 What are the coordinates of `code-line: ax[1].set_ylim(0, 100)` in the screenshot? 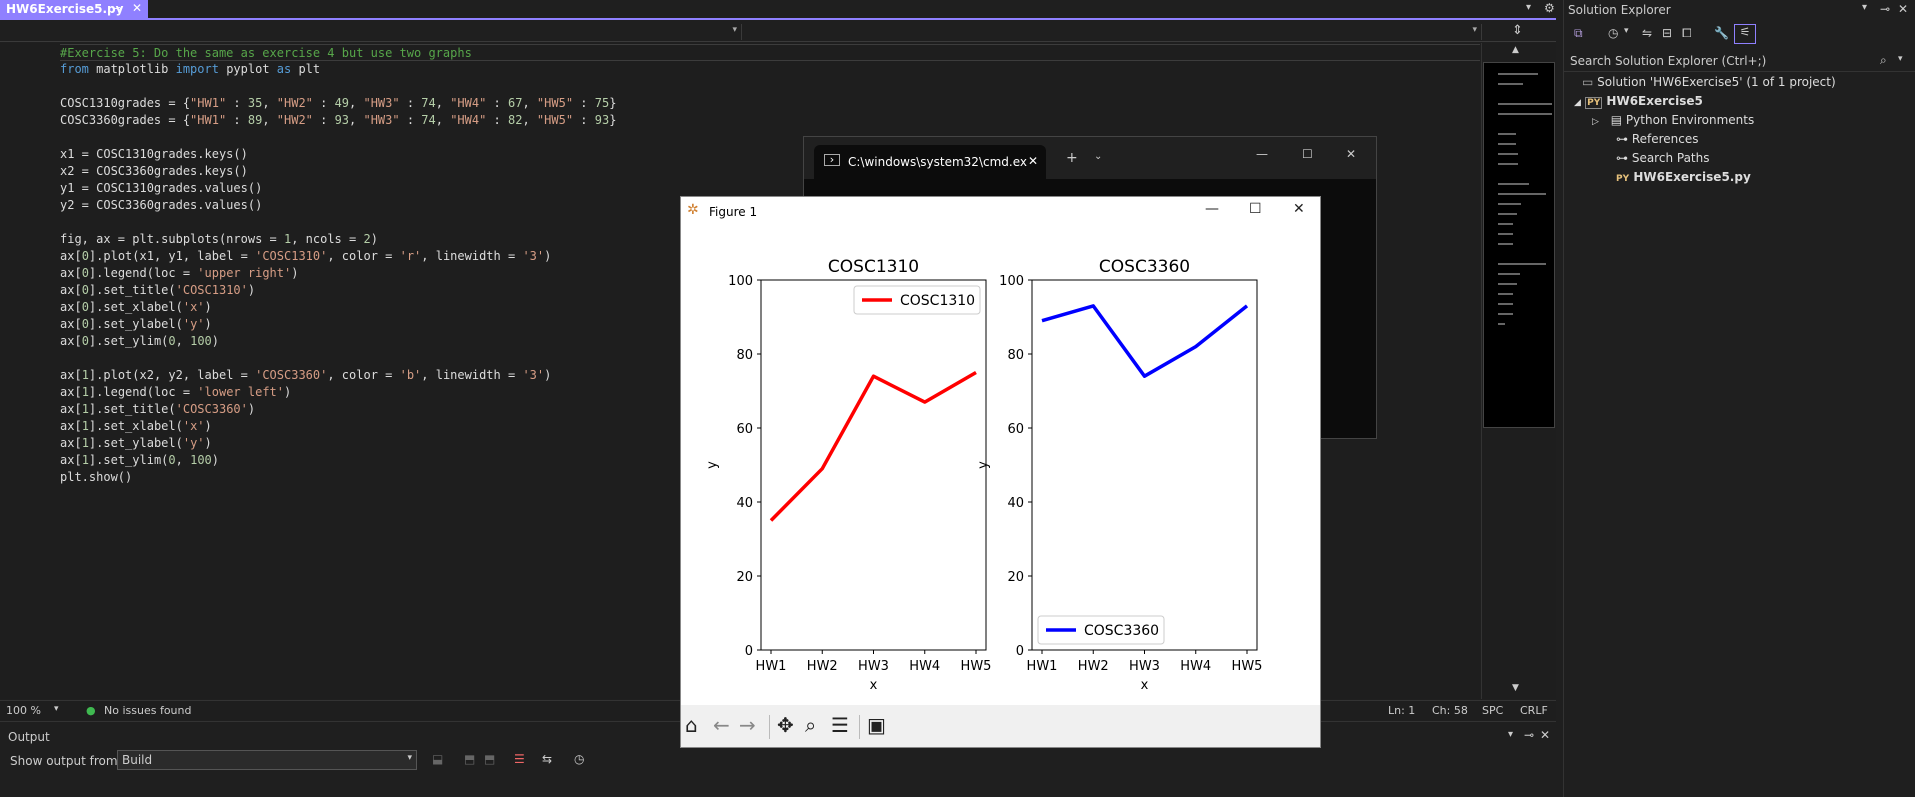 It's located at (139, 460).